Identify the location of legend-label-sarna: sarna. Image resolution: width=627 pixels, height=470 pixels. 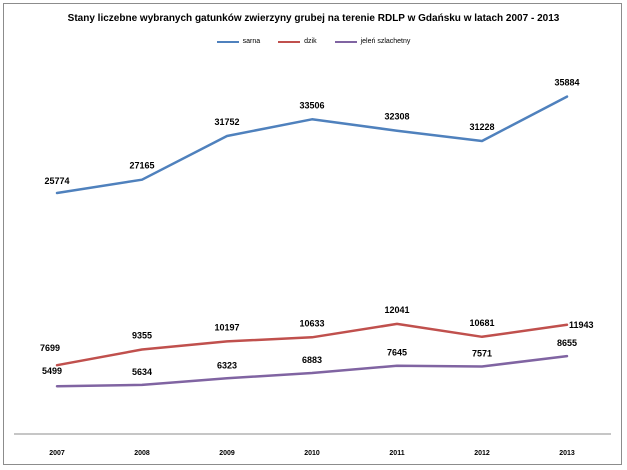
(251, 41).